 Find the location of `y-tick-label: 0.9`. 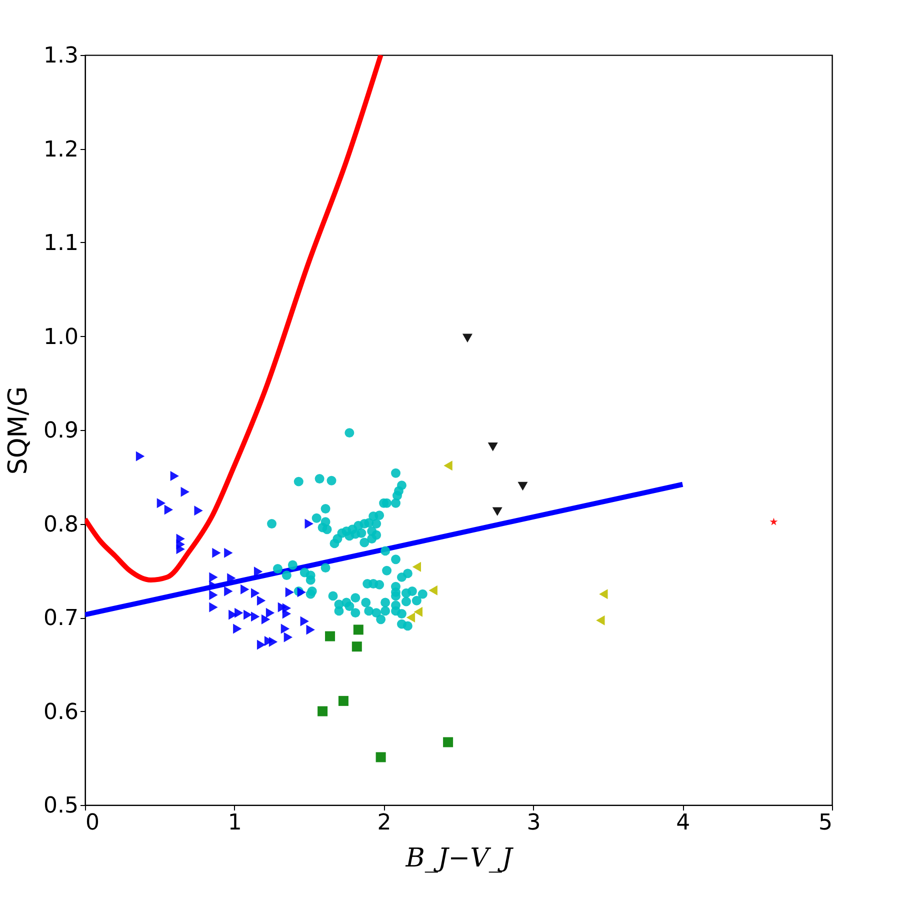

y-tick-label: 0.9 is located at coordinates (61, 431).